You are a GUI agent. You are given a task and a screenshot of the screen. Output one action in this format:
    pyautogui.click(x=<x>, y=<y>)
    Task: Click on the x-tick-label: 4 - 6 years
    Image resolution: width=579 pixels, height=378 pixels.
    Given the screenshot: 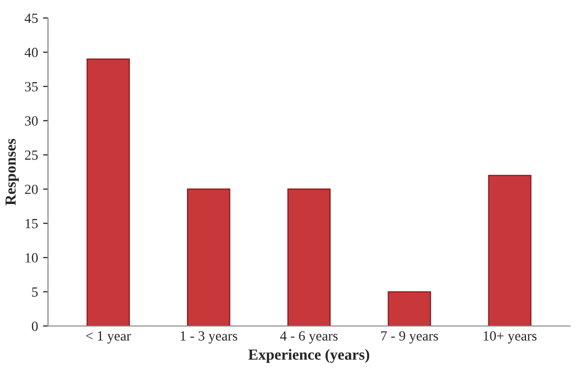 What is the action you would take?
    pyautogui.click(x=309, y=337)
    